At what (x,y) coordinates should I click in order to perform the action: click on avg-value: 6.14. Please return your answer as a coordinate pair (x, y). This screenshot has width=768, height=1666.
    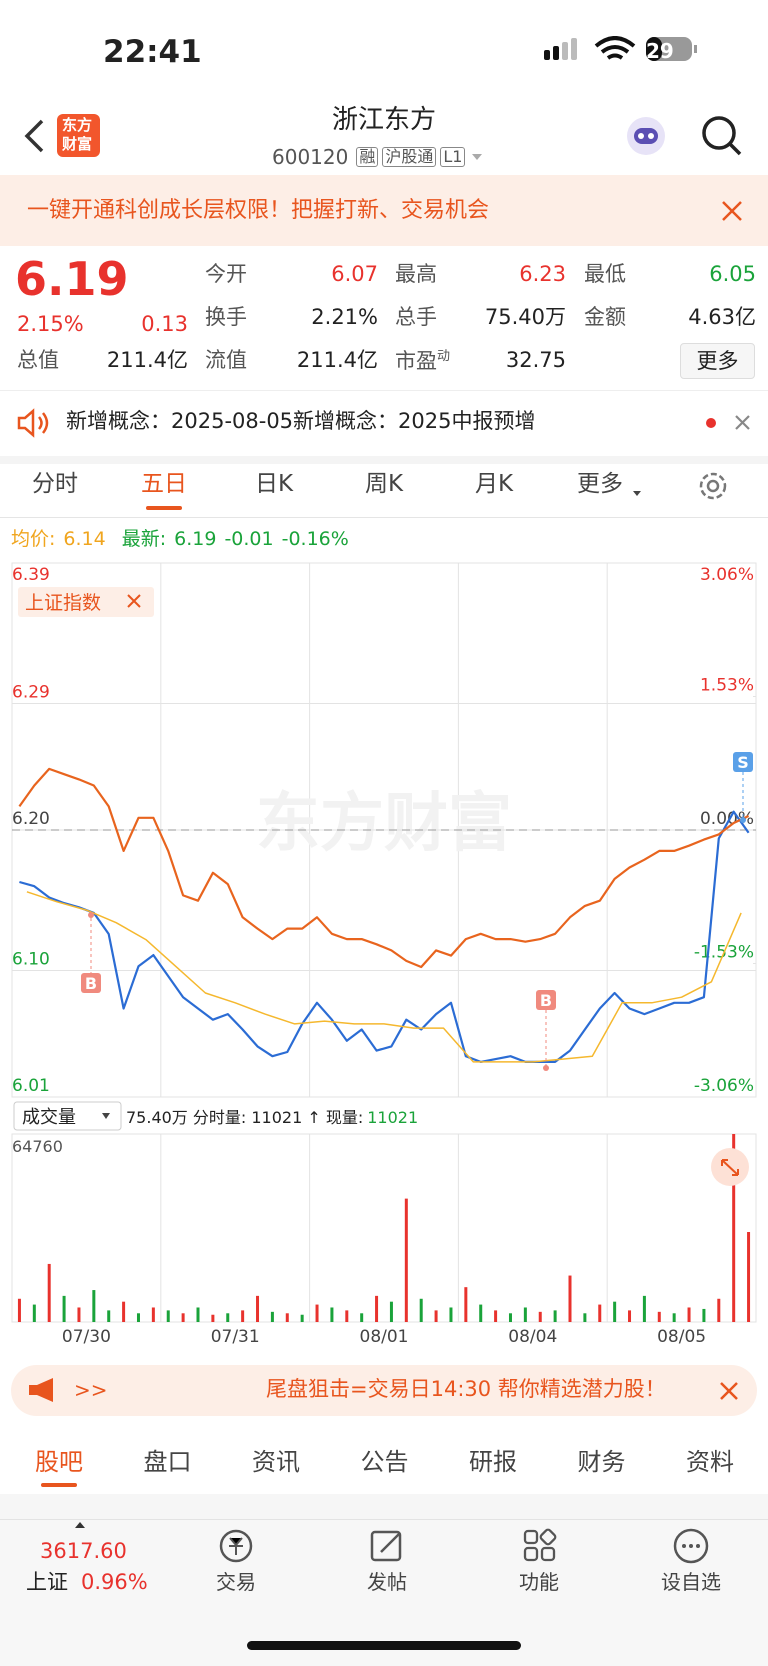
    Looking at the image, I should click on (84, 539).